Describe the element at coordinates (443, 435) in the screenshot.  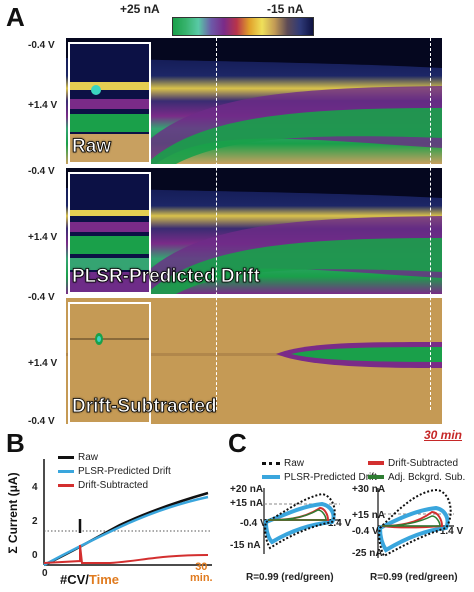
I see `time-marker-label: 30 min` at that location.